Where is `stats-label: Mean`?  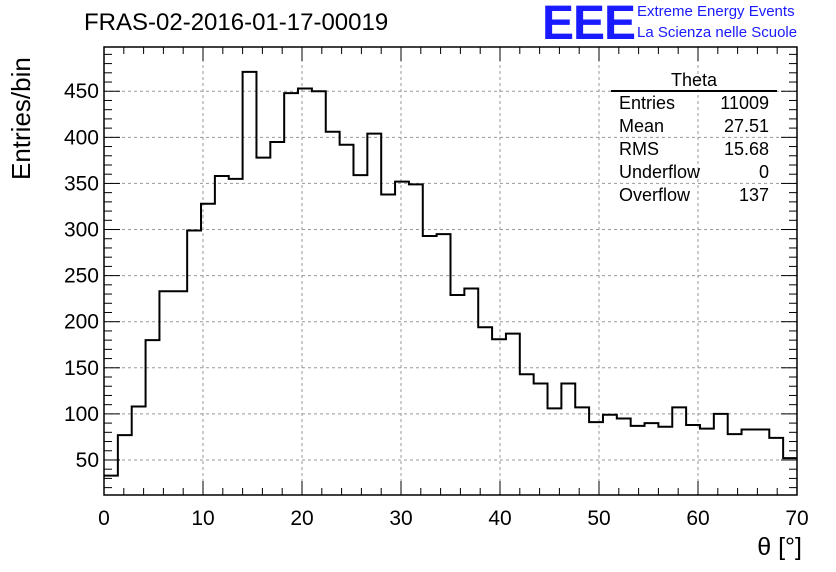 stats-label: Mean is located at coordinates (642, 126).